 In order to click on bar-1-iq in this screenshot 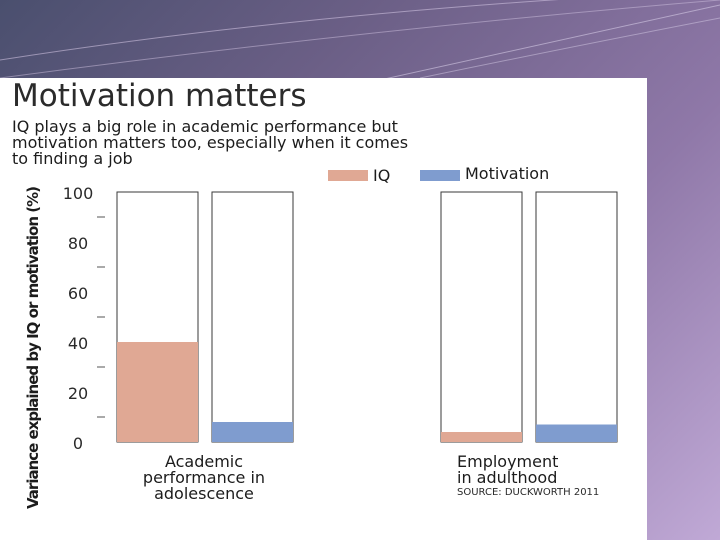, I will do `click(481, 437)`.